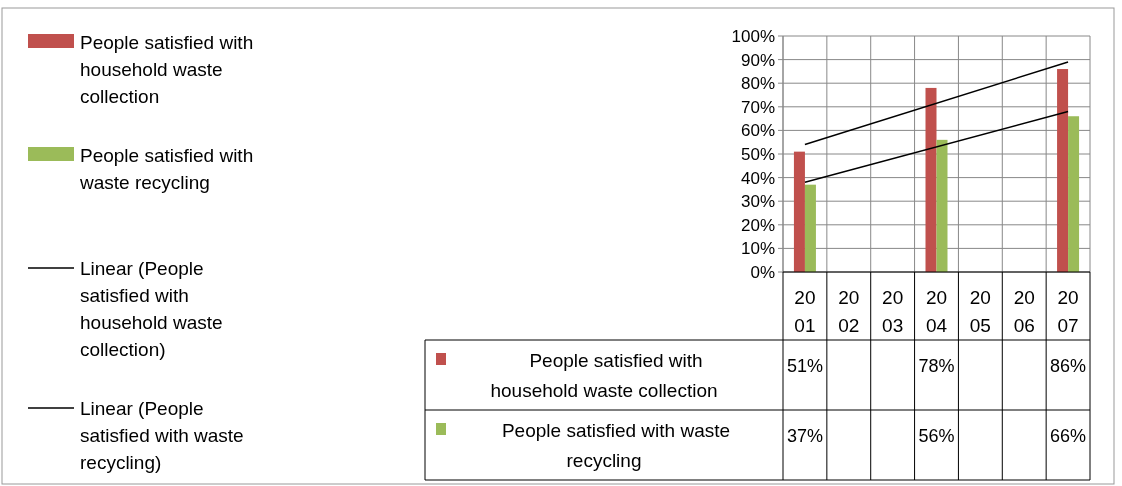 Image resolution: width=1122 pixels, height=486 pixels. I want to click on y-tick-label: 90%, so click(757, 60).